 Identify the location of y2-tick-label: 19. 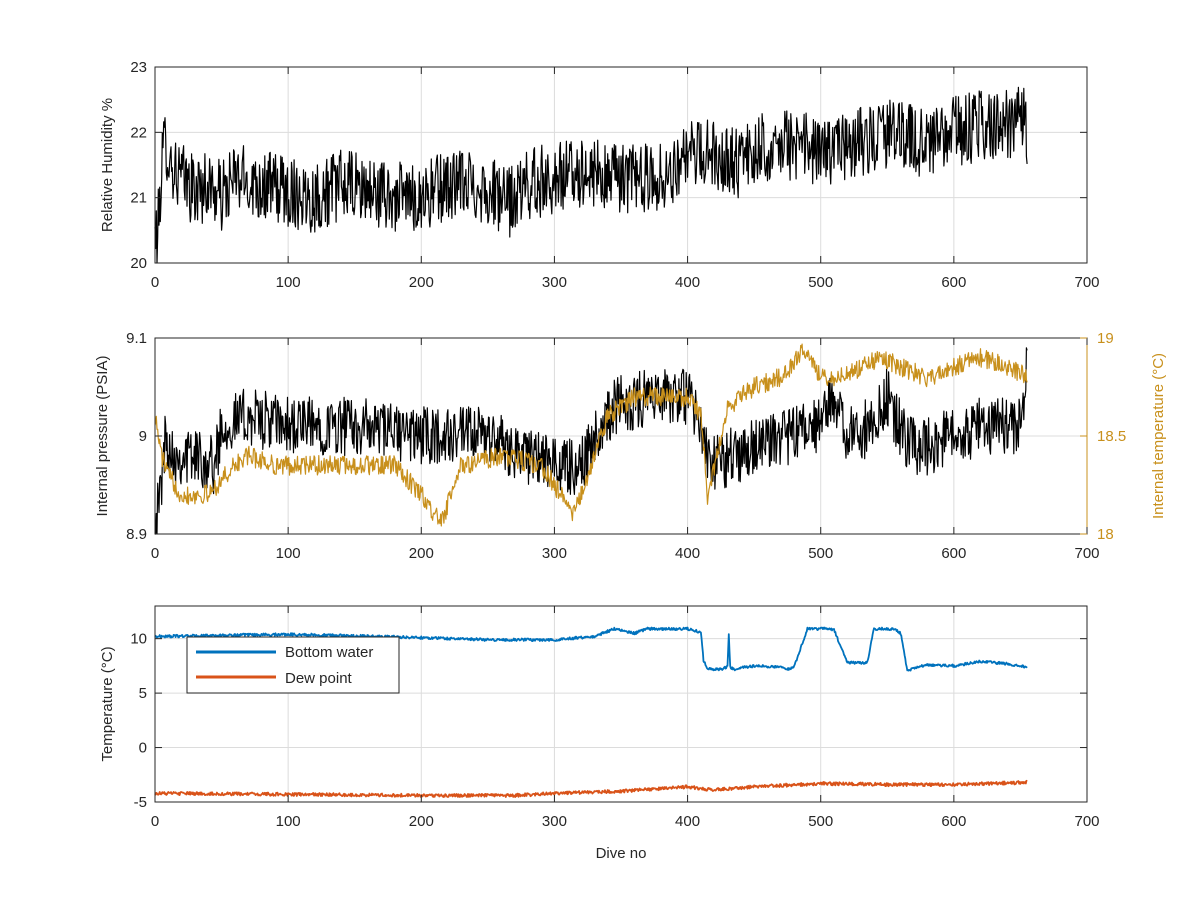
(1105, 338).